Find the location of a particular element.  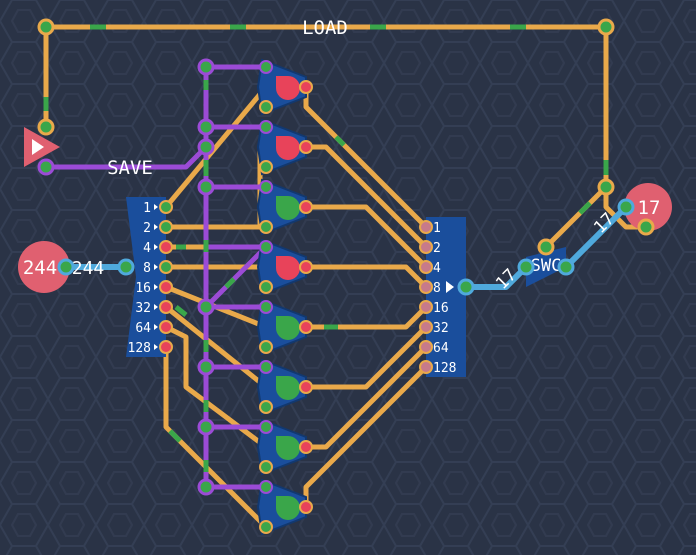

splitter-bit-label: 8 is located at coordinates (147, 268).